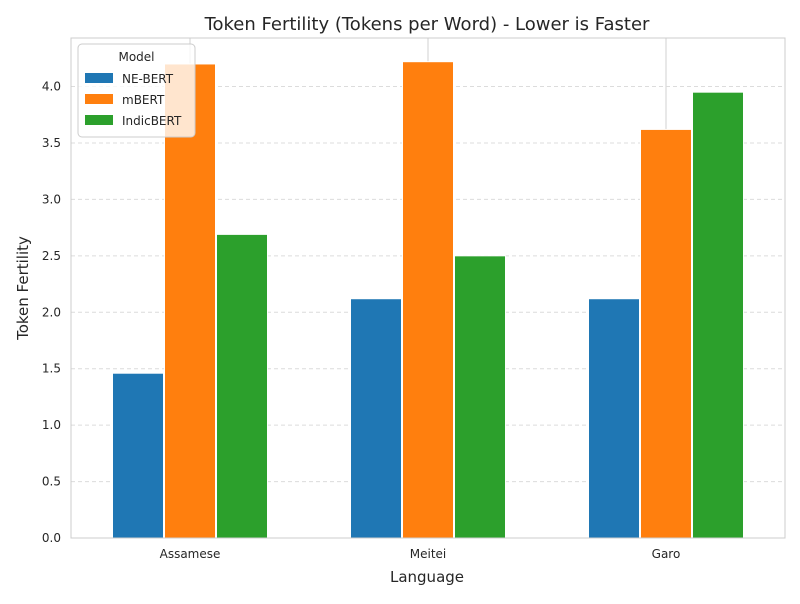 This screenshot has height=604, width=800. I want to click on x-tick-label: Assamese, so click(190, 554).